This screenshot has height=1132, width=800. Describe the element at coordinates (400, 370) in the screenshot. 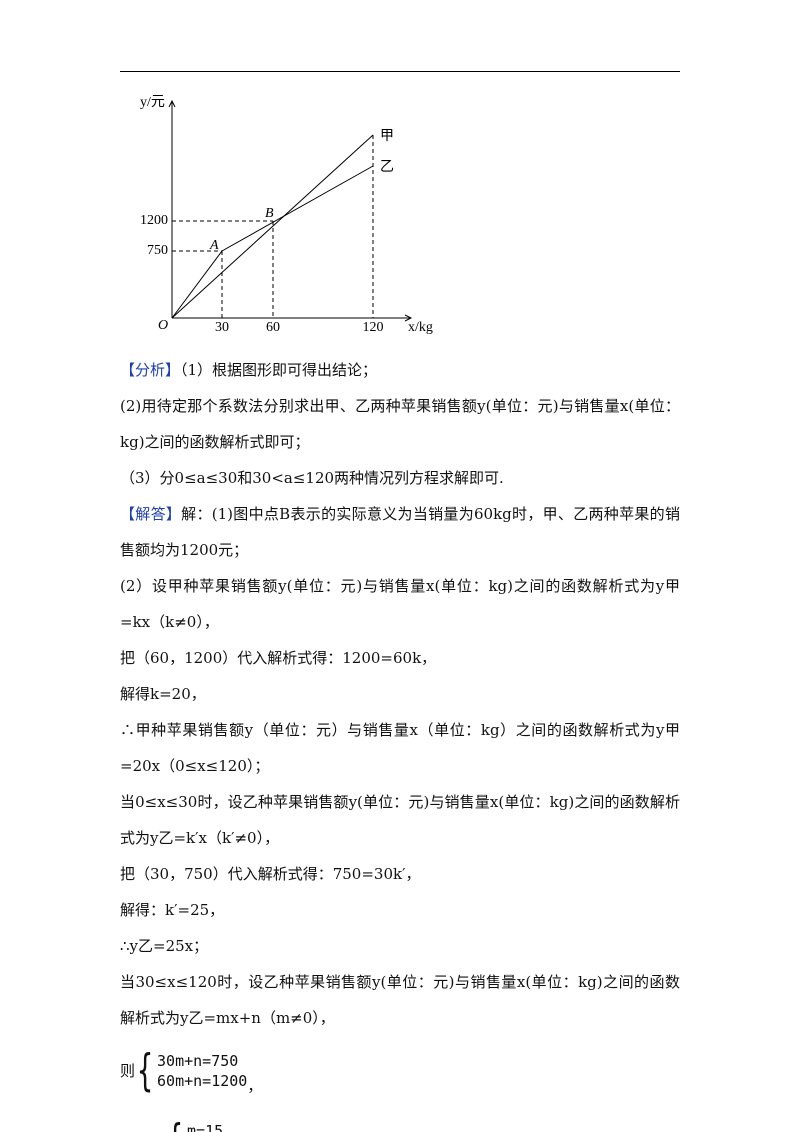

I see `paragraph: 【分析】（1）根据图形即可得出结论；` at that location.